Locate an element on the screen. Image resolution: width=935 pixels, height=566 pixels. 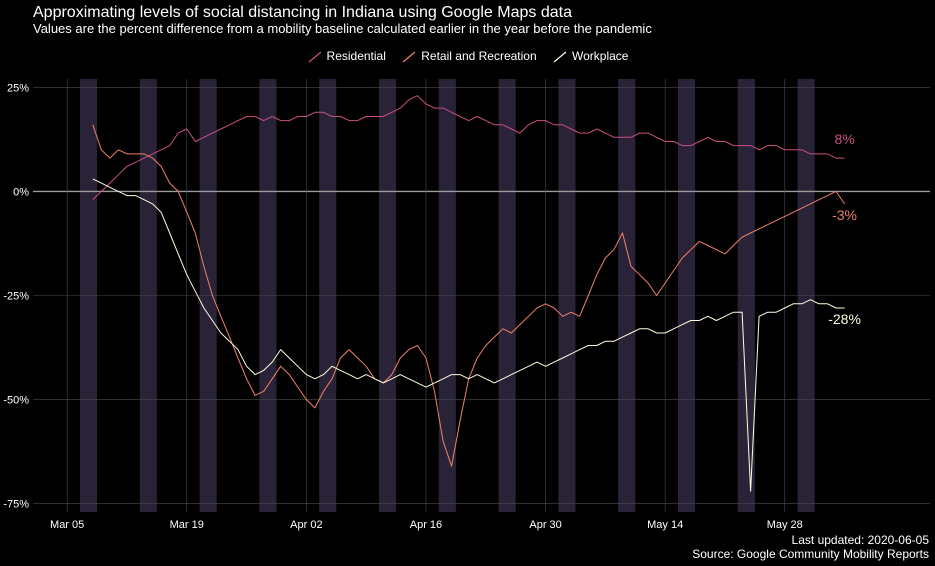
x-tick-label-3: Apr 16 is located at coordinates (426, 525).